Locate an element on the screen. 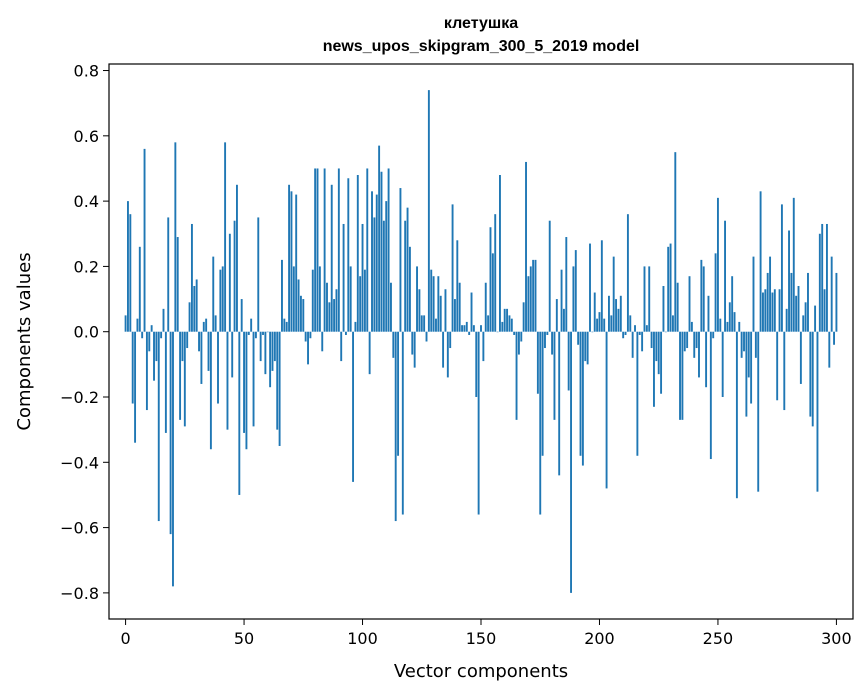 This screenshot has width=867, height=696. y-tick-label: 0.0 is located at coordinates (86, 332).